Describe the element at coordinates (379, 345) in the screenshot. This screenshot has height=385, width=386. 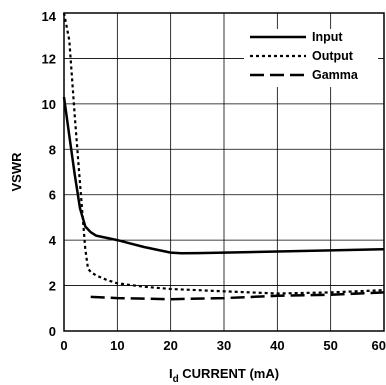
I see `x-tick-label: 60` at that location.